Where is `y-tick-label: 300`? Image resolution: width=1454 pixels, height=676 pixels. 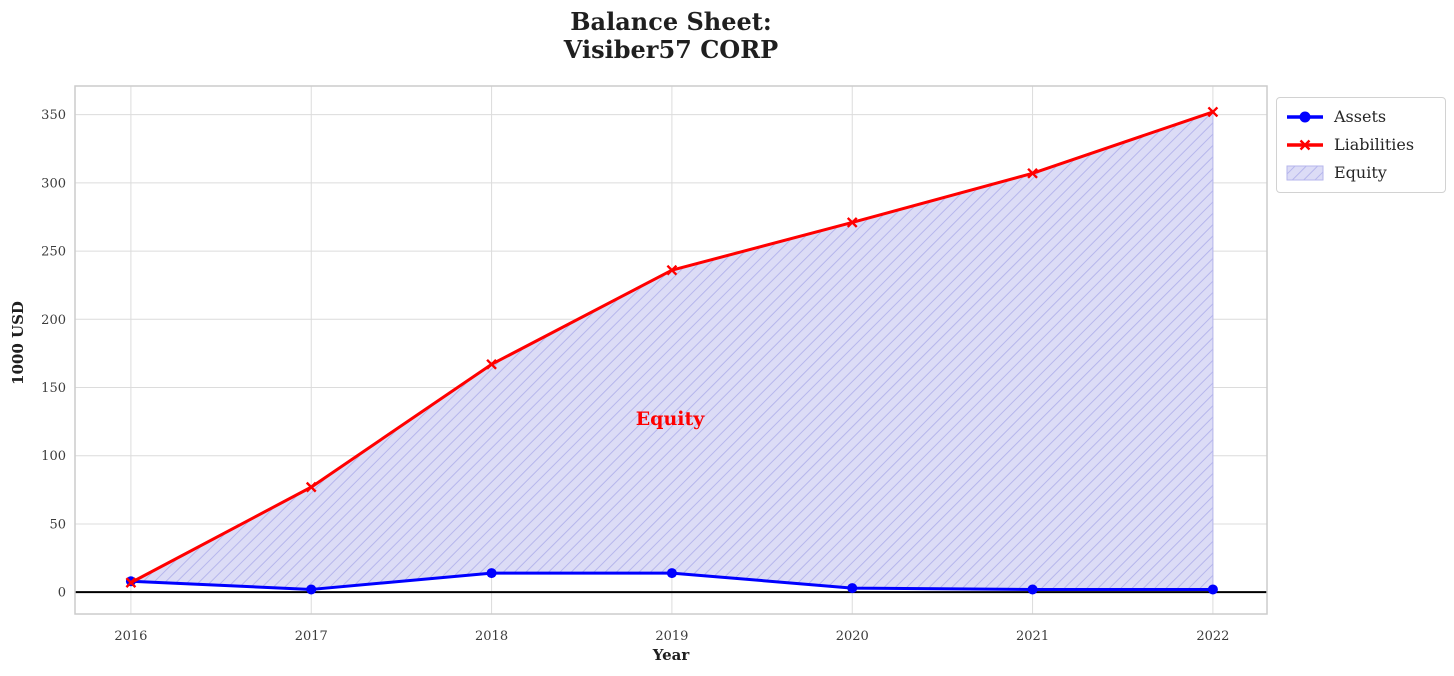
y-tick-label: 300 is located at coordinates (53, 183).